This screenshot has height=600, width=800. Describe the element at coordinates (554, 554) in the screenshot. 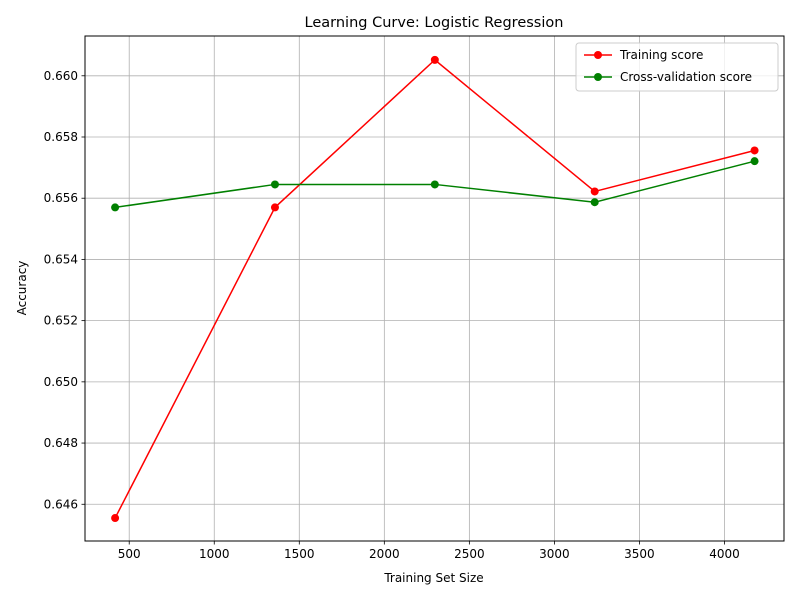

I see `x-tick-label: 3000` at that location.